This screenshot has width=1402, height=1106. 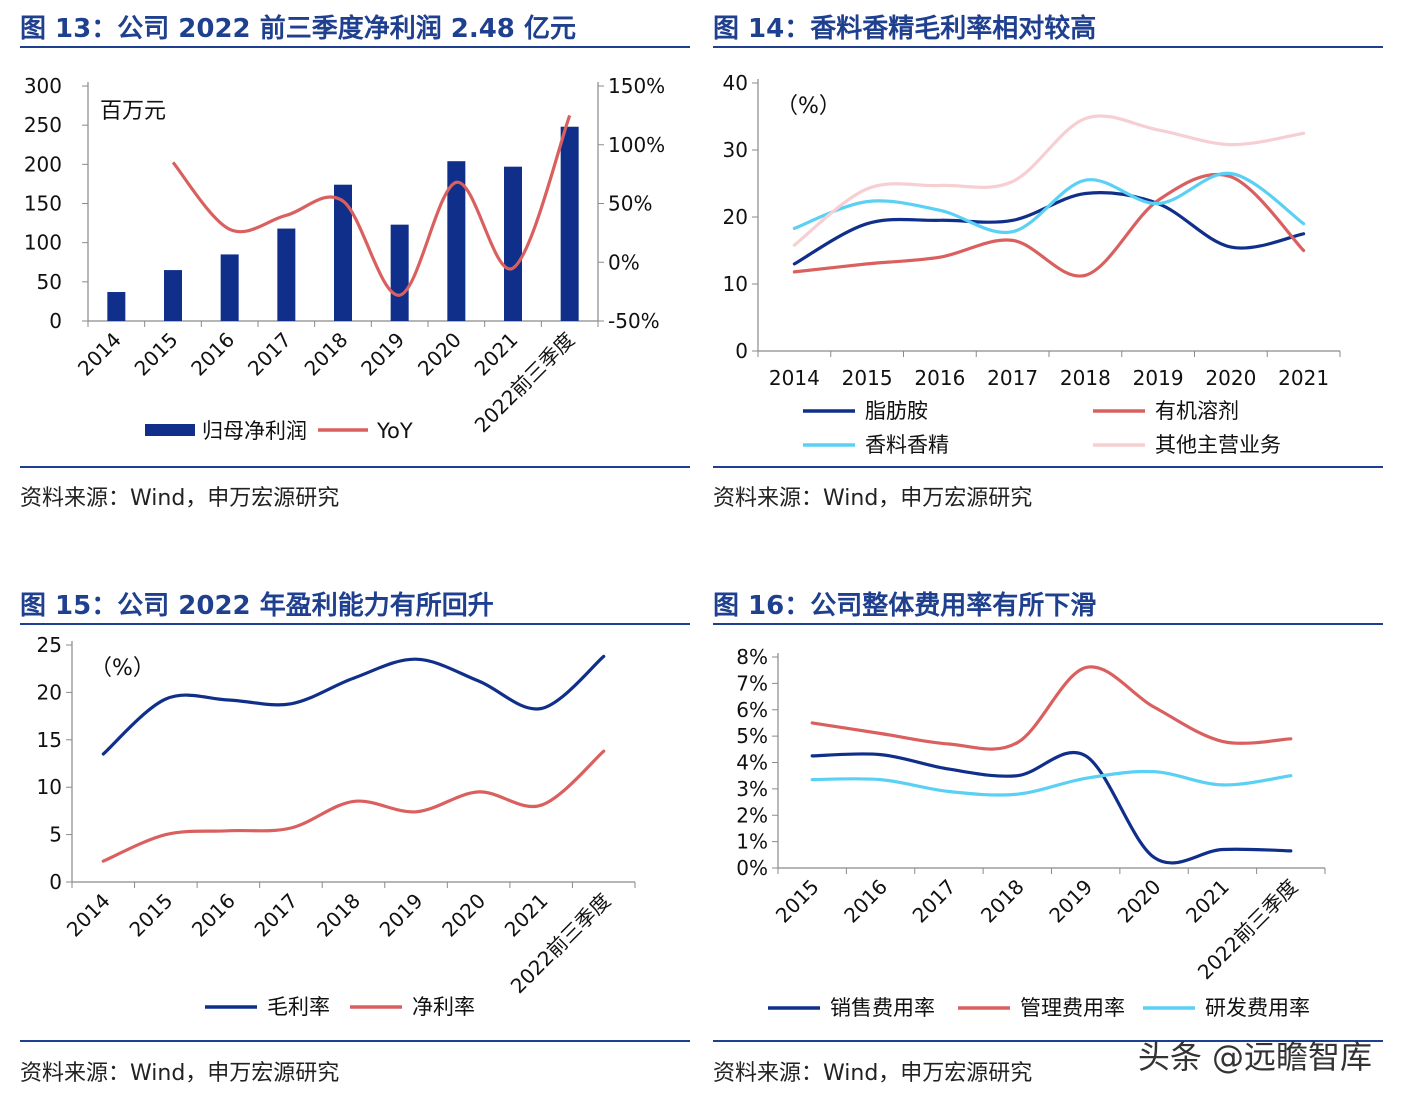 I want to click on y-tick-label: 1%, so click(x=752, y=842).